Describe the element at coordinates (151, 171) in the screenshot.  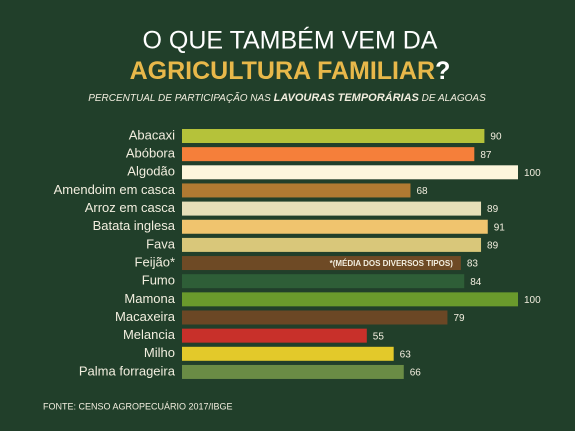
I see `category-label: Algodão` at that location.